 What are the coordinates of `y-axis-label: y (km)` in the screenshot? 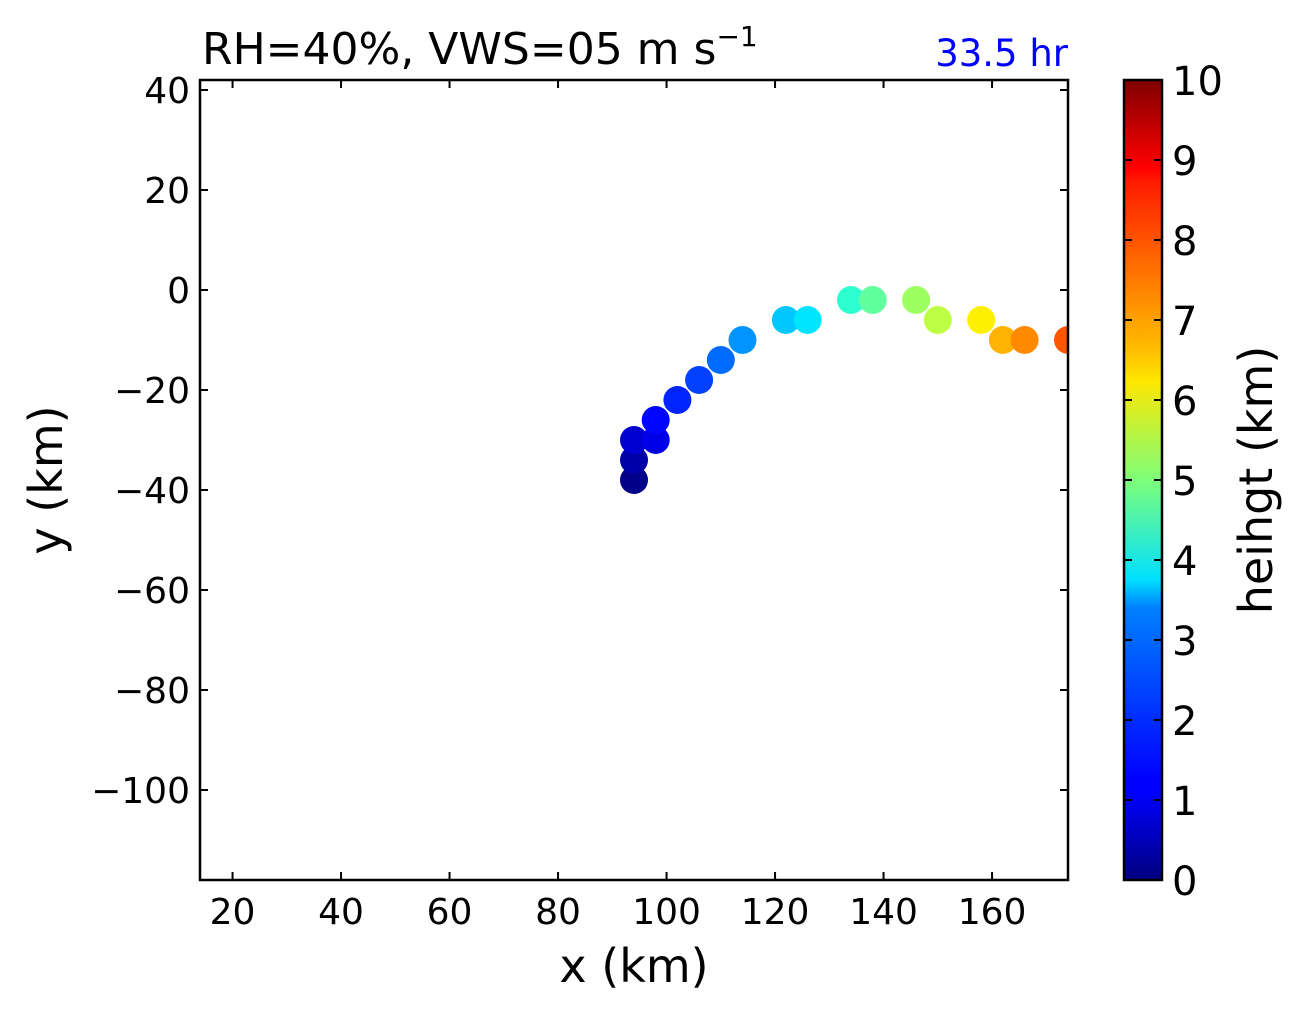 It's located at (46, 479).